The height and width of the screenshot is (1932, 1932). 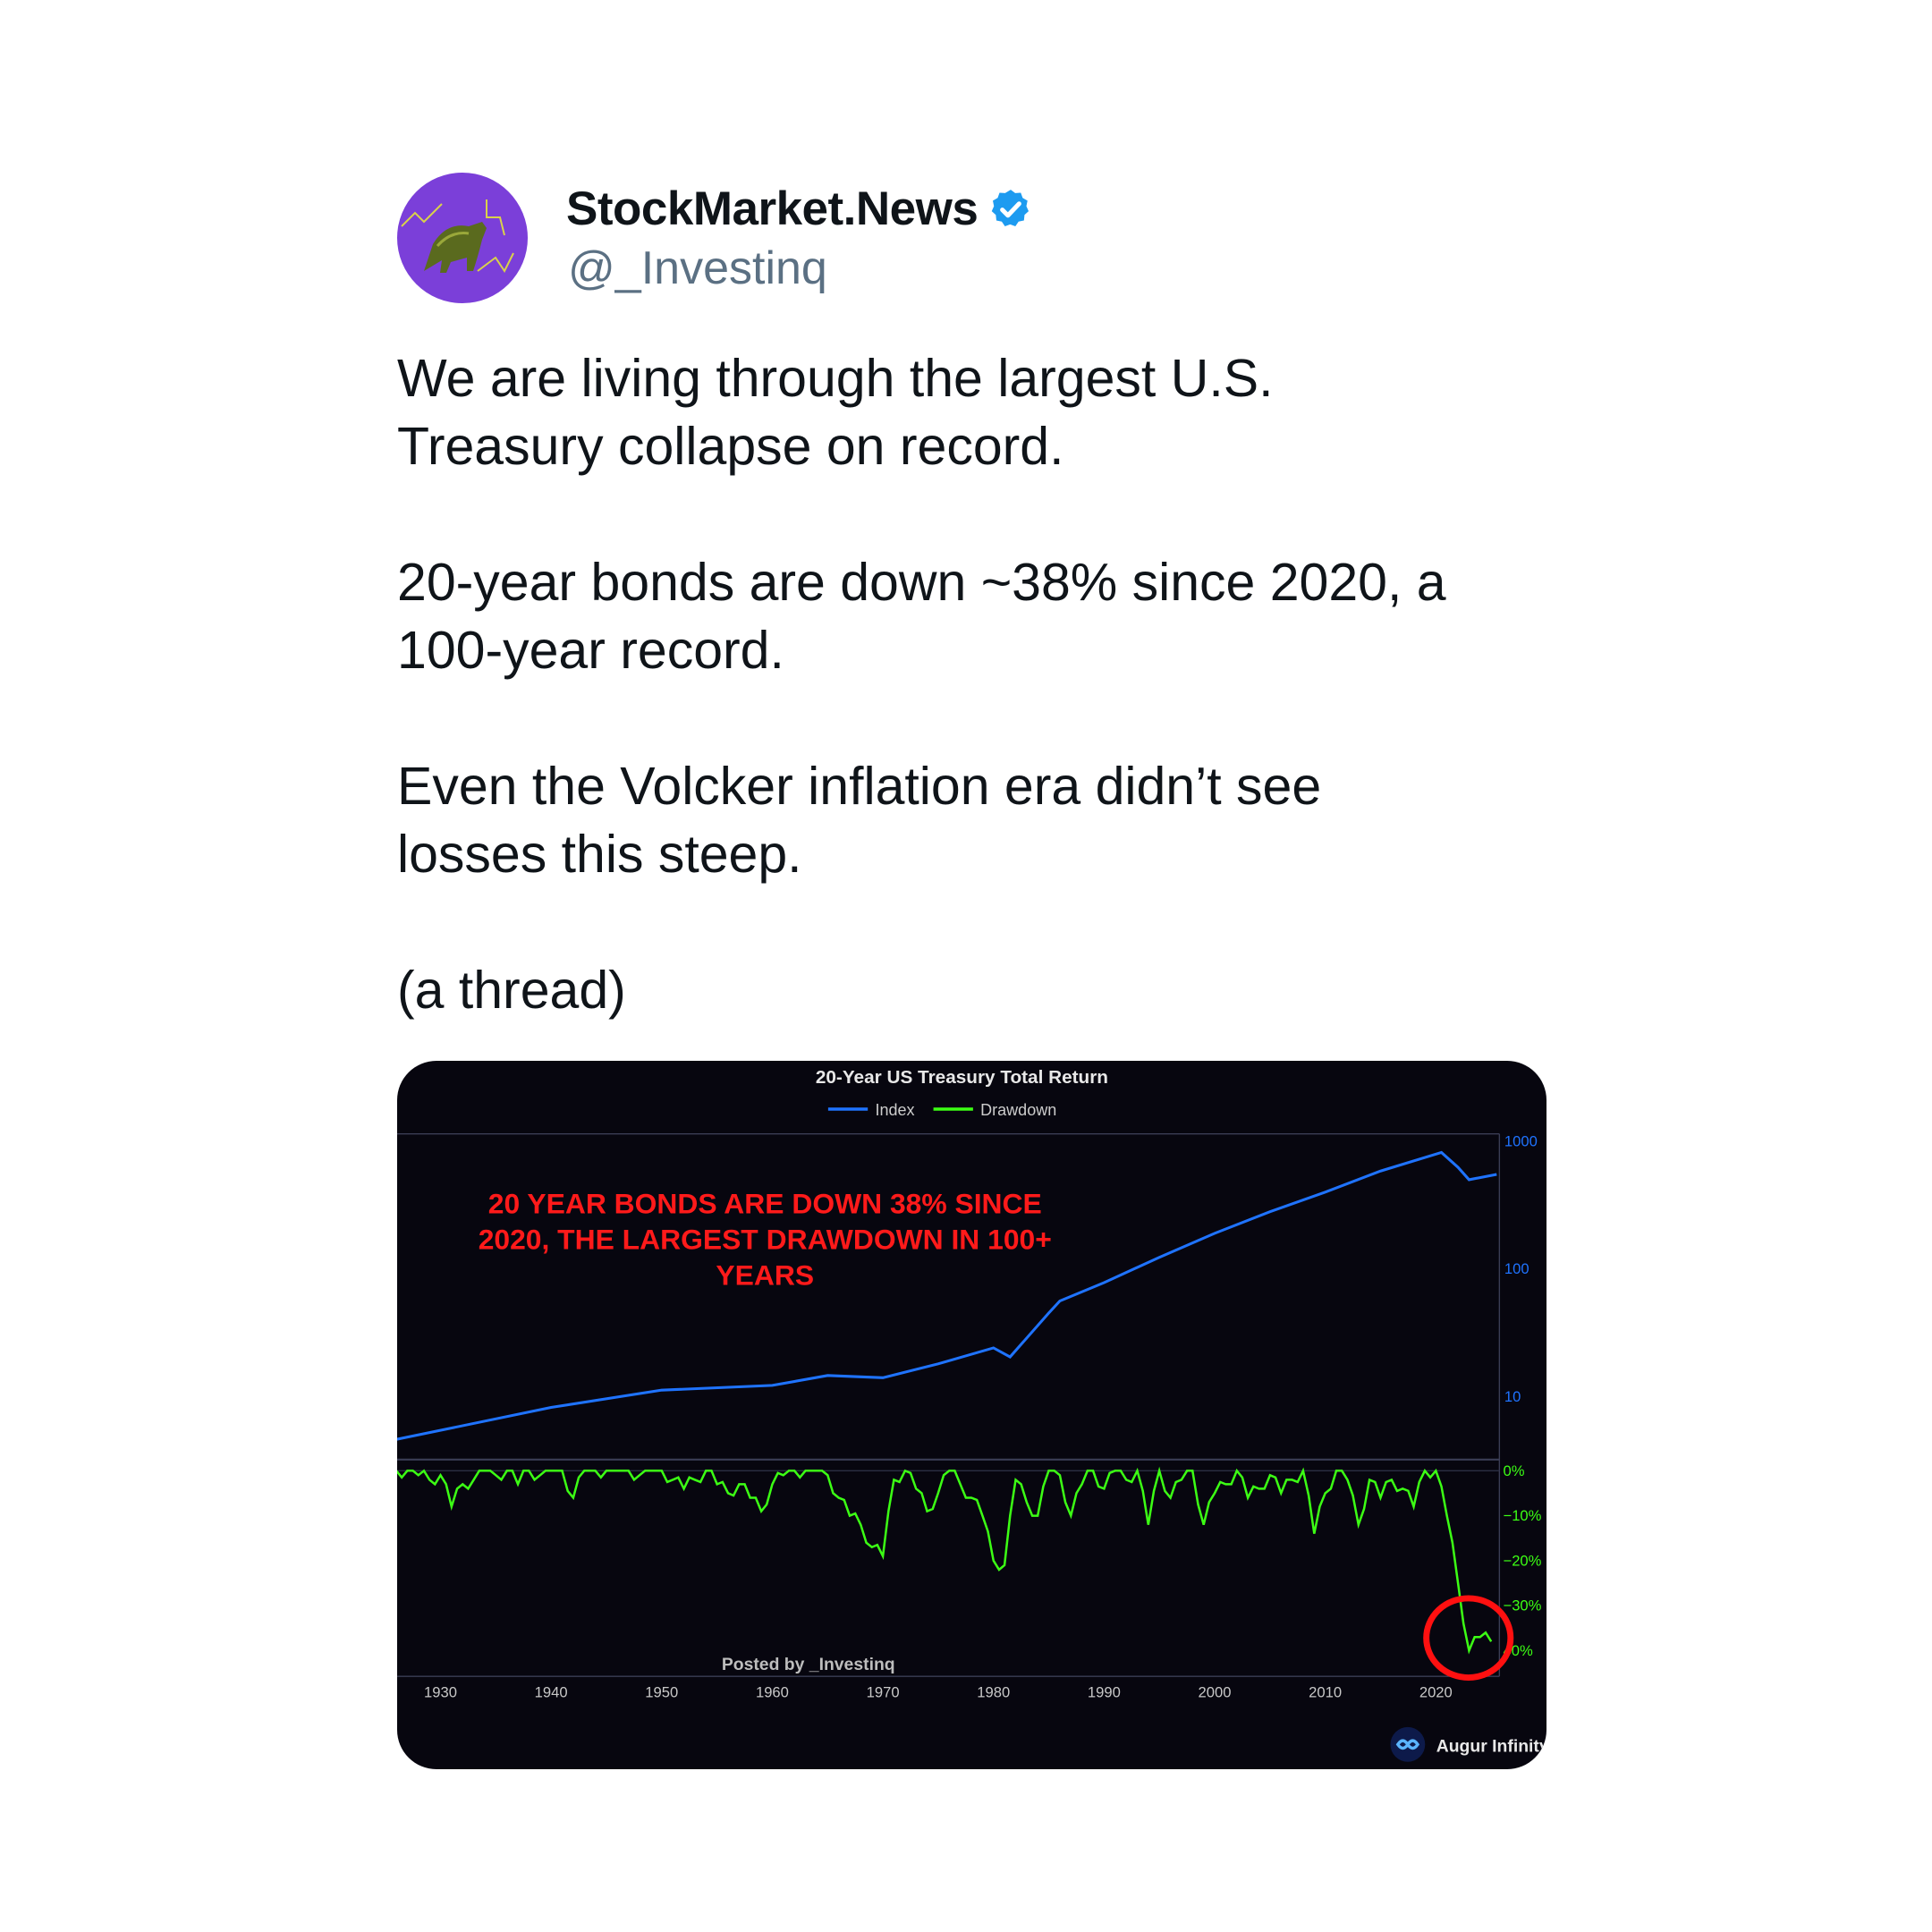 I want to click on highlight-circle, so click(x=1468, y=1638).